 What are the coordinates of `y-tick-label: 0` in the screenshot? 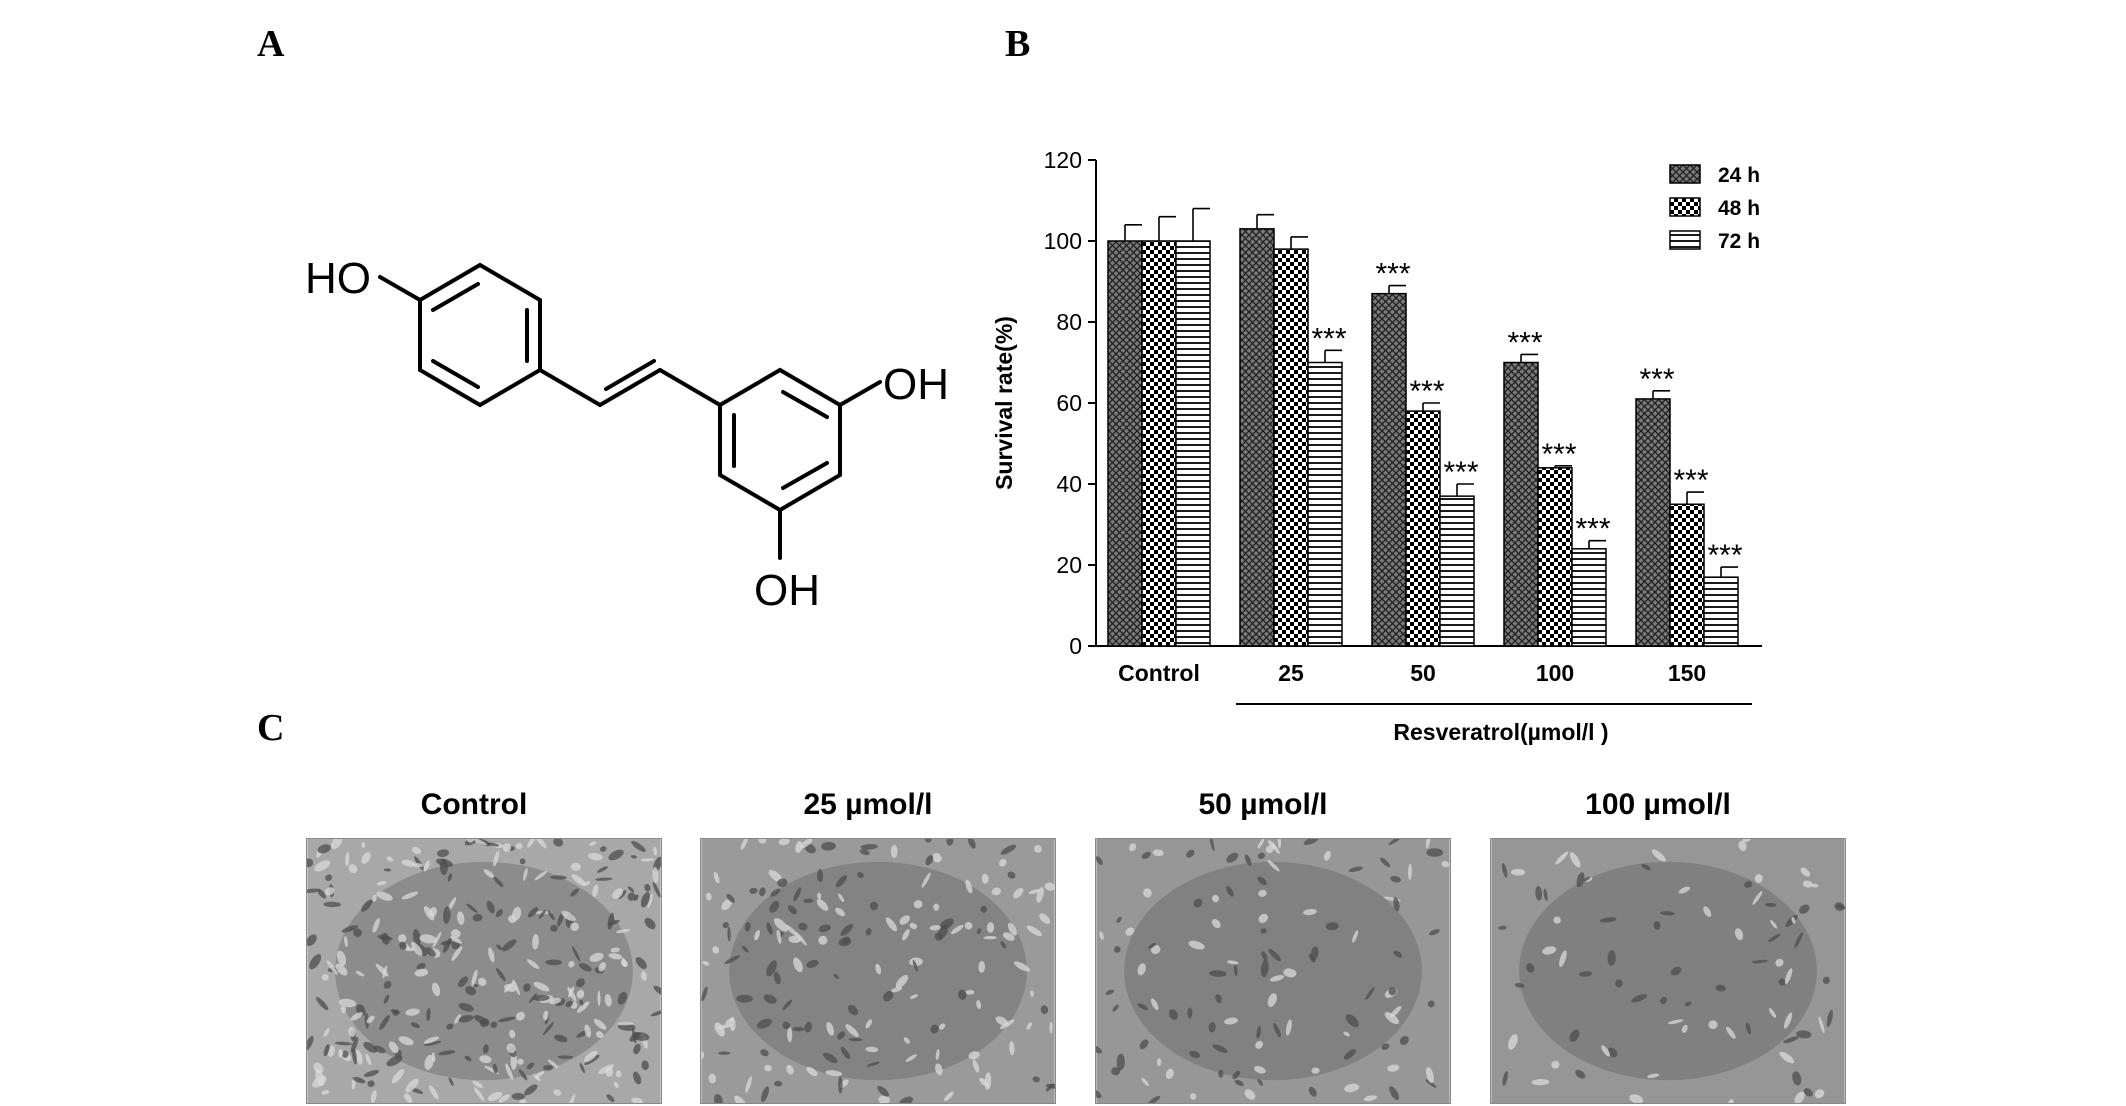 It's located at (1075, 646).